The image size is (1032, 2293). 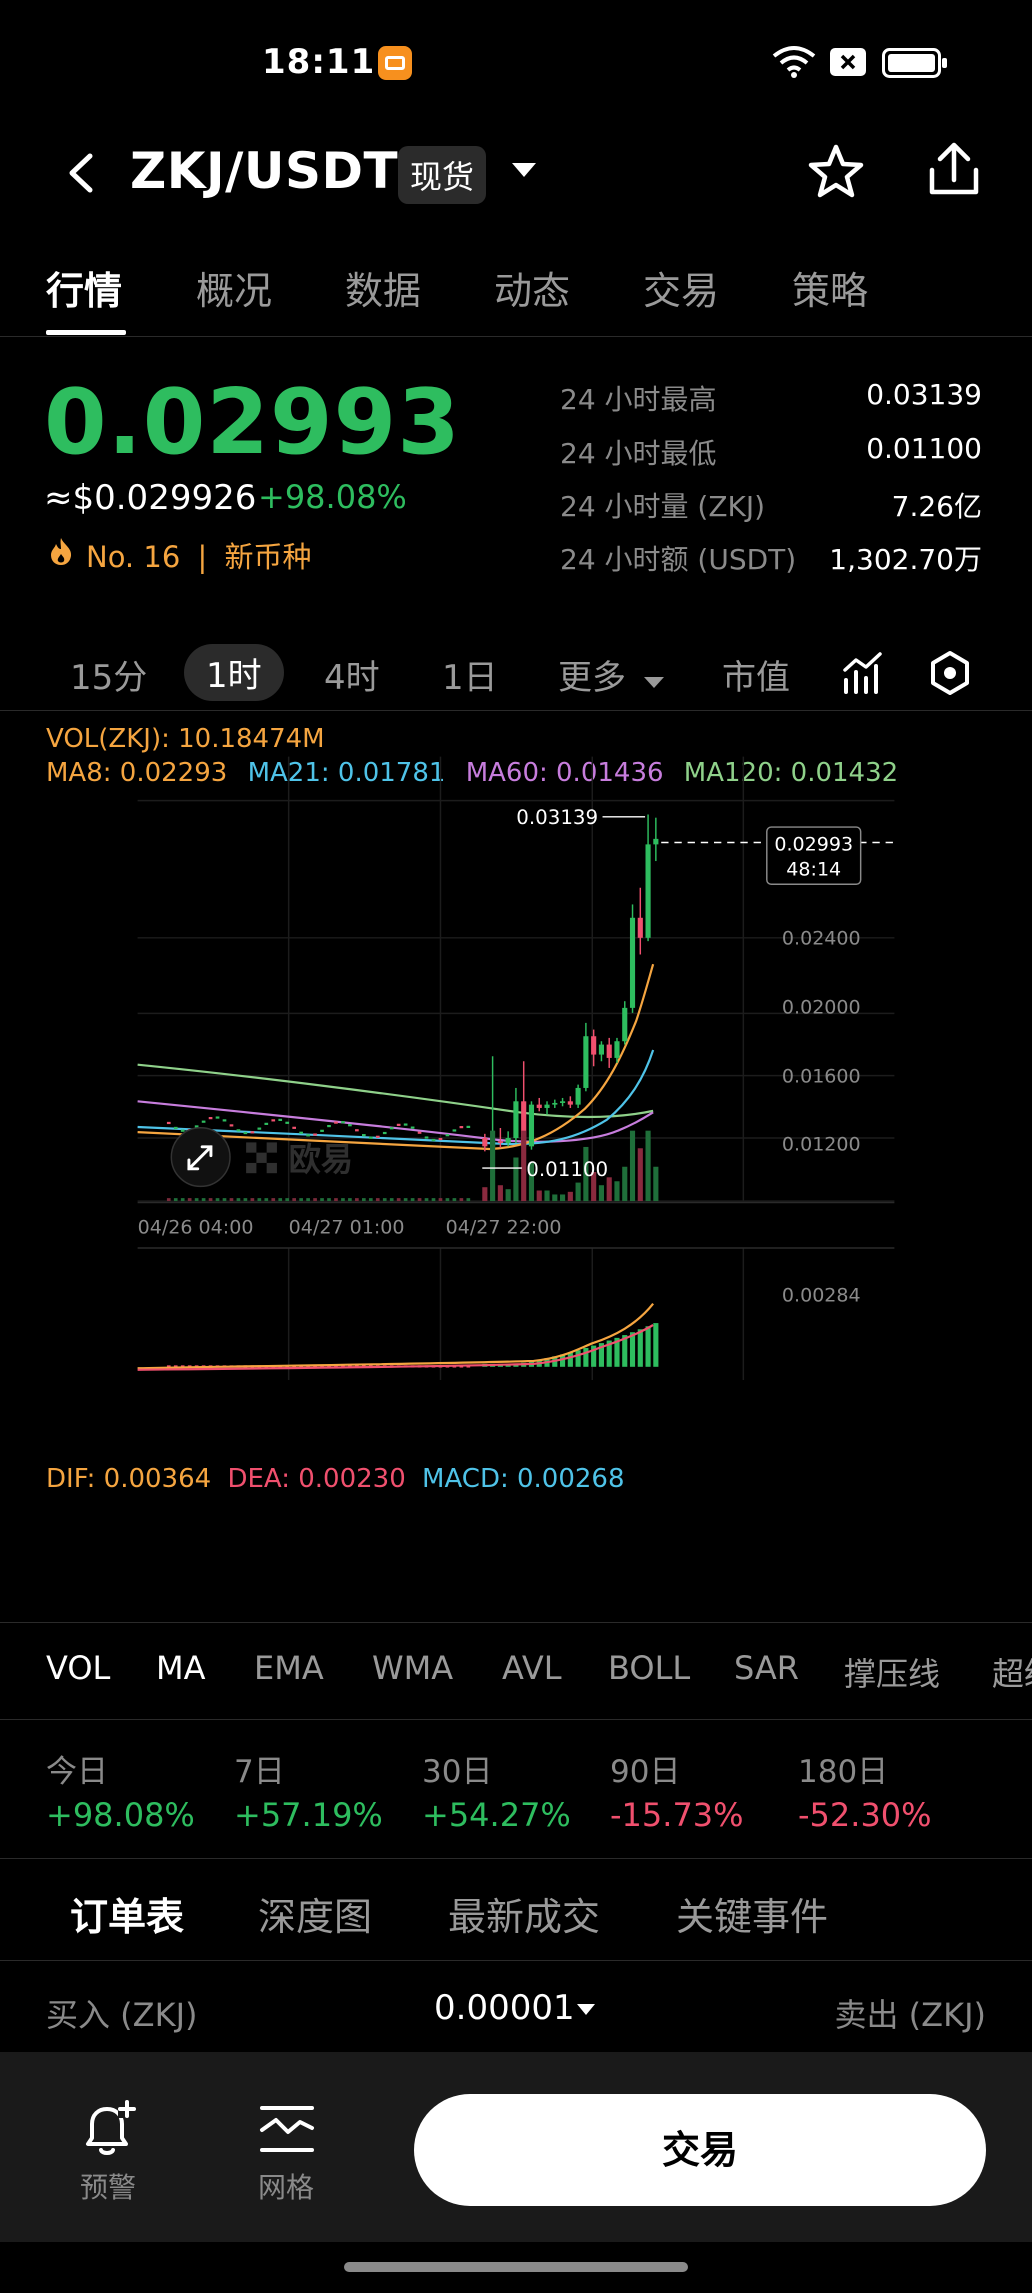 What do you see at coordinates (107, 2129) in the screenshot?
I see `price-alert-bell-icon` at bounding box center [107, 2129].